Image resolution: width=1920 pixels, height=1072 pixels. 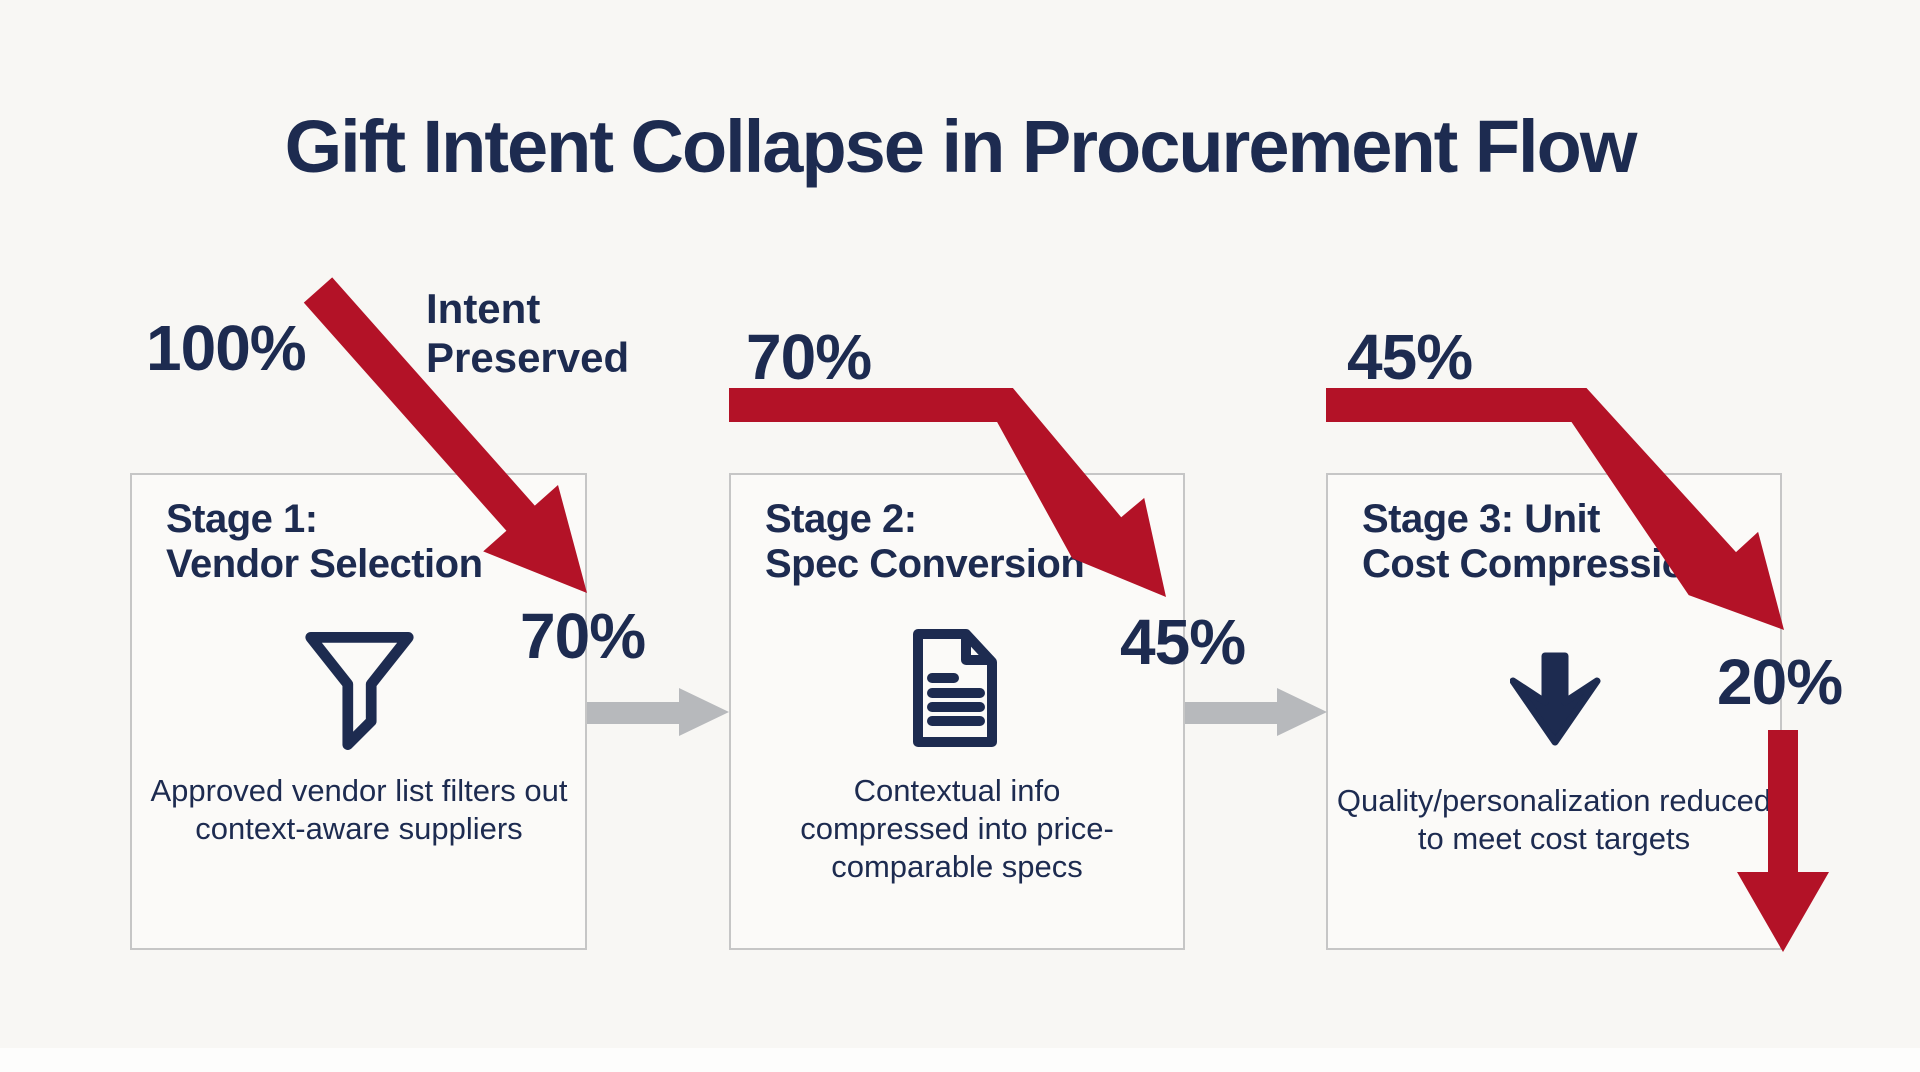 What do you see at coordinates (359, 691) in the screenshot?
I see `funnel-icon` at bounding box center [359, 691].